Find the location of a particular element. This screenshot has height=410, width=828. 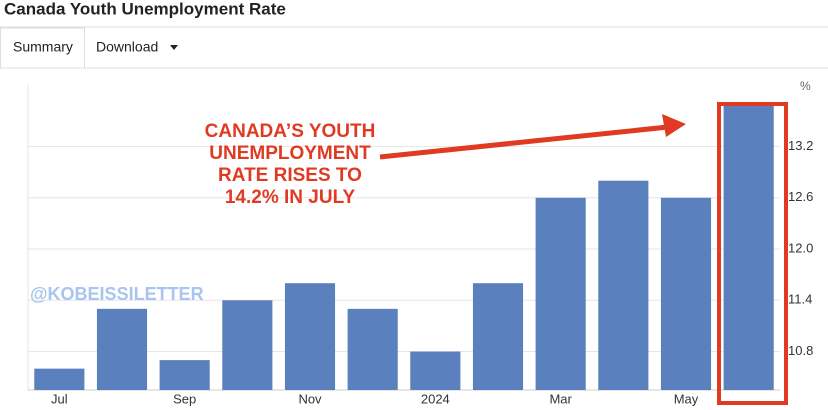

x-tick-label: May is located at coordinates (686, 398).